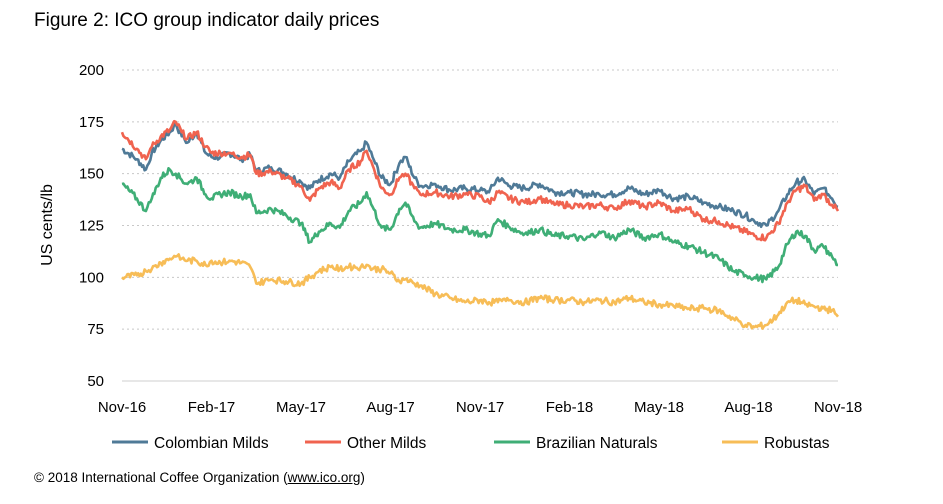 Image resolution: width=943 pixels, height=504 pixels. Describe the element at coordinates (324, 477) in the screenshot. I see `ico-website-link: www.ico.org` at that location.